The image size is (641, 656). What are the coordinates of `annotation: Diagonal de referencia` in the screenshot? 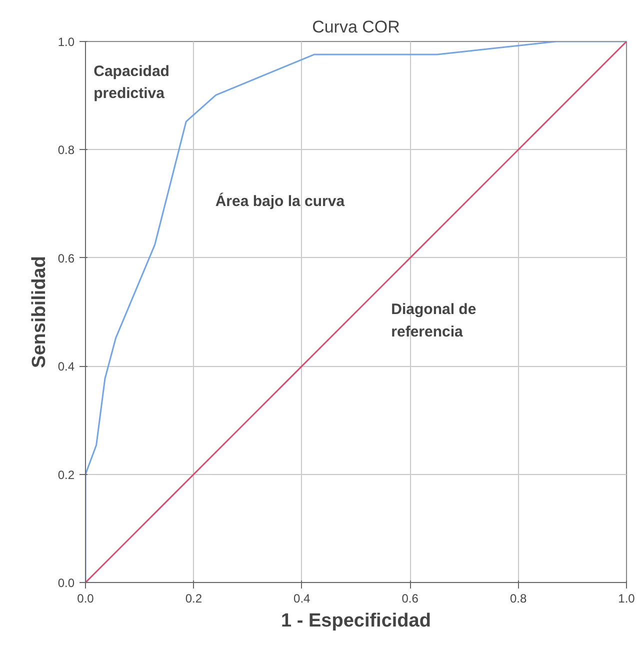 It's located at (433, 320).